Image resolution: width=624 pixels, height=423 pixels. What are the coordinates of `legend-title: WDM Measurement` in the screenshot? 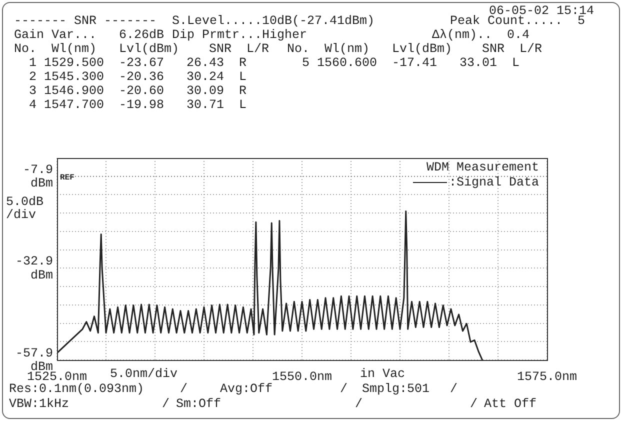 It's located at (482, 167).